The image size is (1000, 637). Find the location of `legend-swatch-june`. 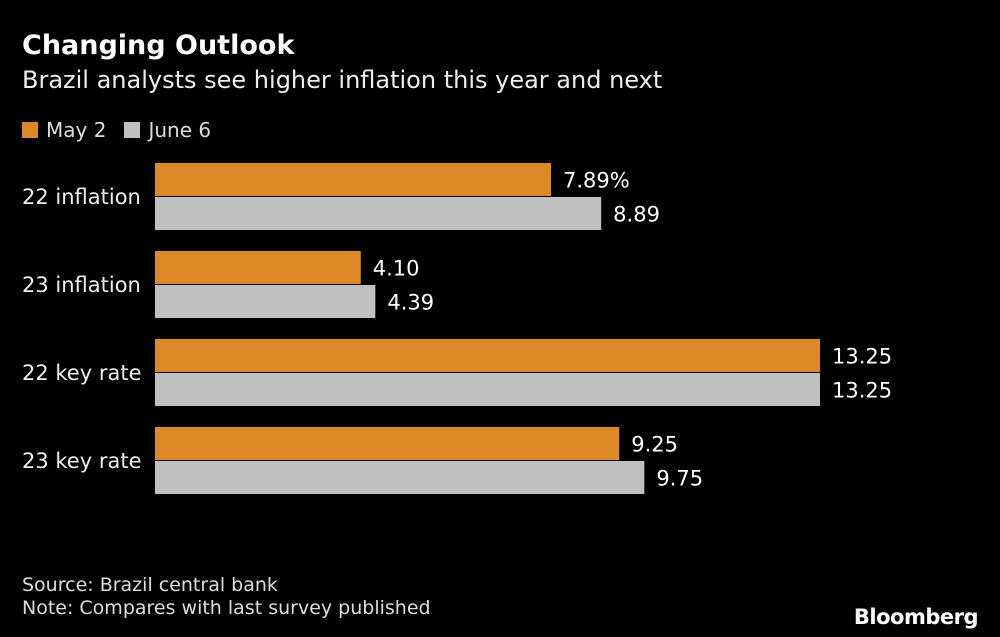

legend-swatch-june is located at coordinates (132, 130).